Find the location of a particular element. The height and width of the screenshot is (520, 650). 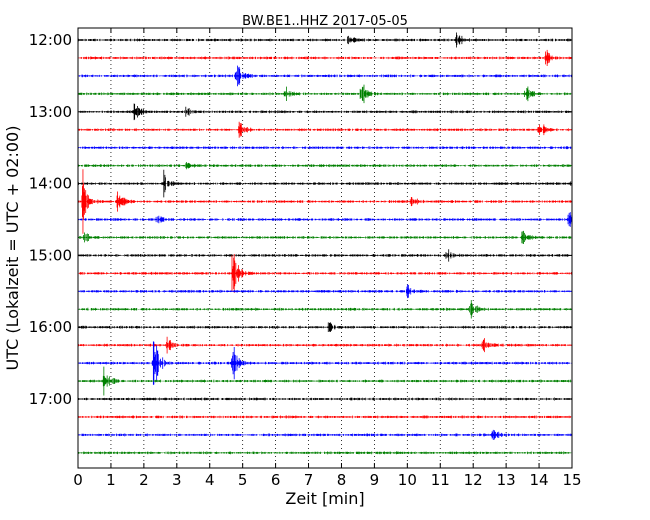

x-tick-label: 0 is located at coordinates (78, 480).